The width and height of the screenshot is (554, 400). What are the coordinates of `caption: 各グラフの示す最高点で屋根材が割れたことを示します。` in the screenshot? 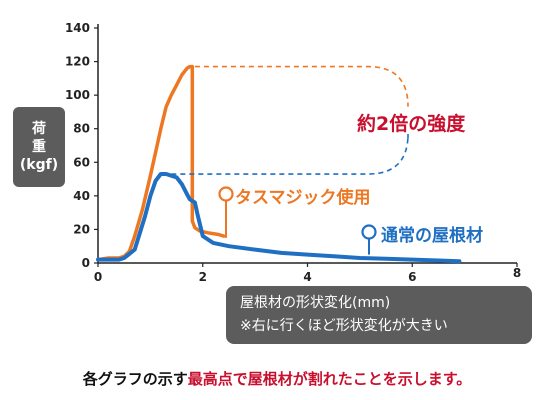 It's located at (277, 378).